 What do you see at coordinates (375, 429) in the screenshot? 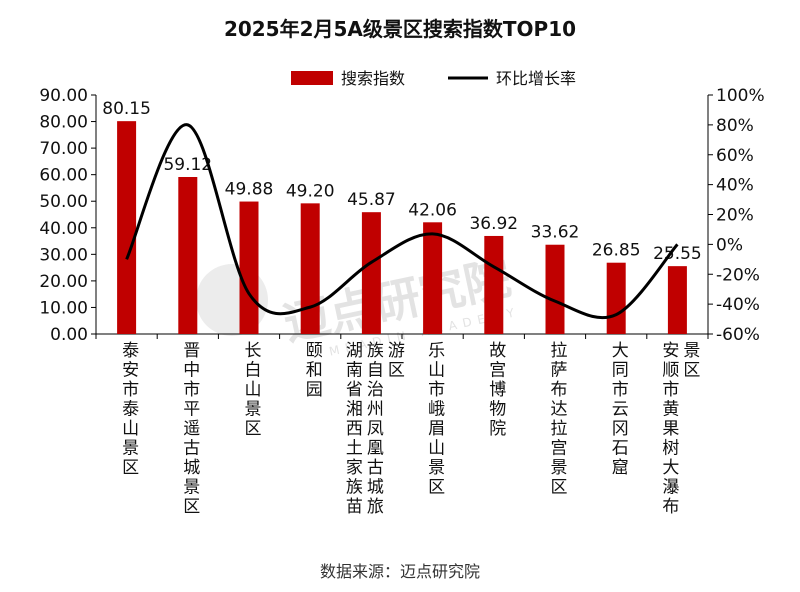
I see `x-tick-label: 湖南省湘西土家族苗族自治州凤凰古城旅游区` at bounding box center [375, 429].